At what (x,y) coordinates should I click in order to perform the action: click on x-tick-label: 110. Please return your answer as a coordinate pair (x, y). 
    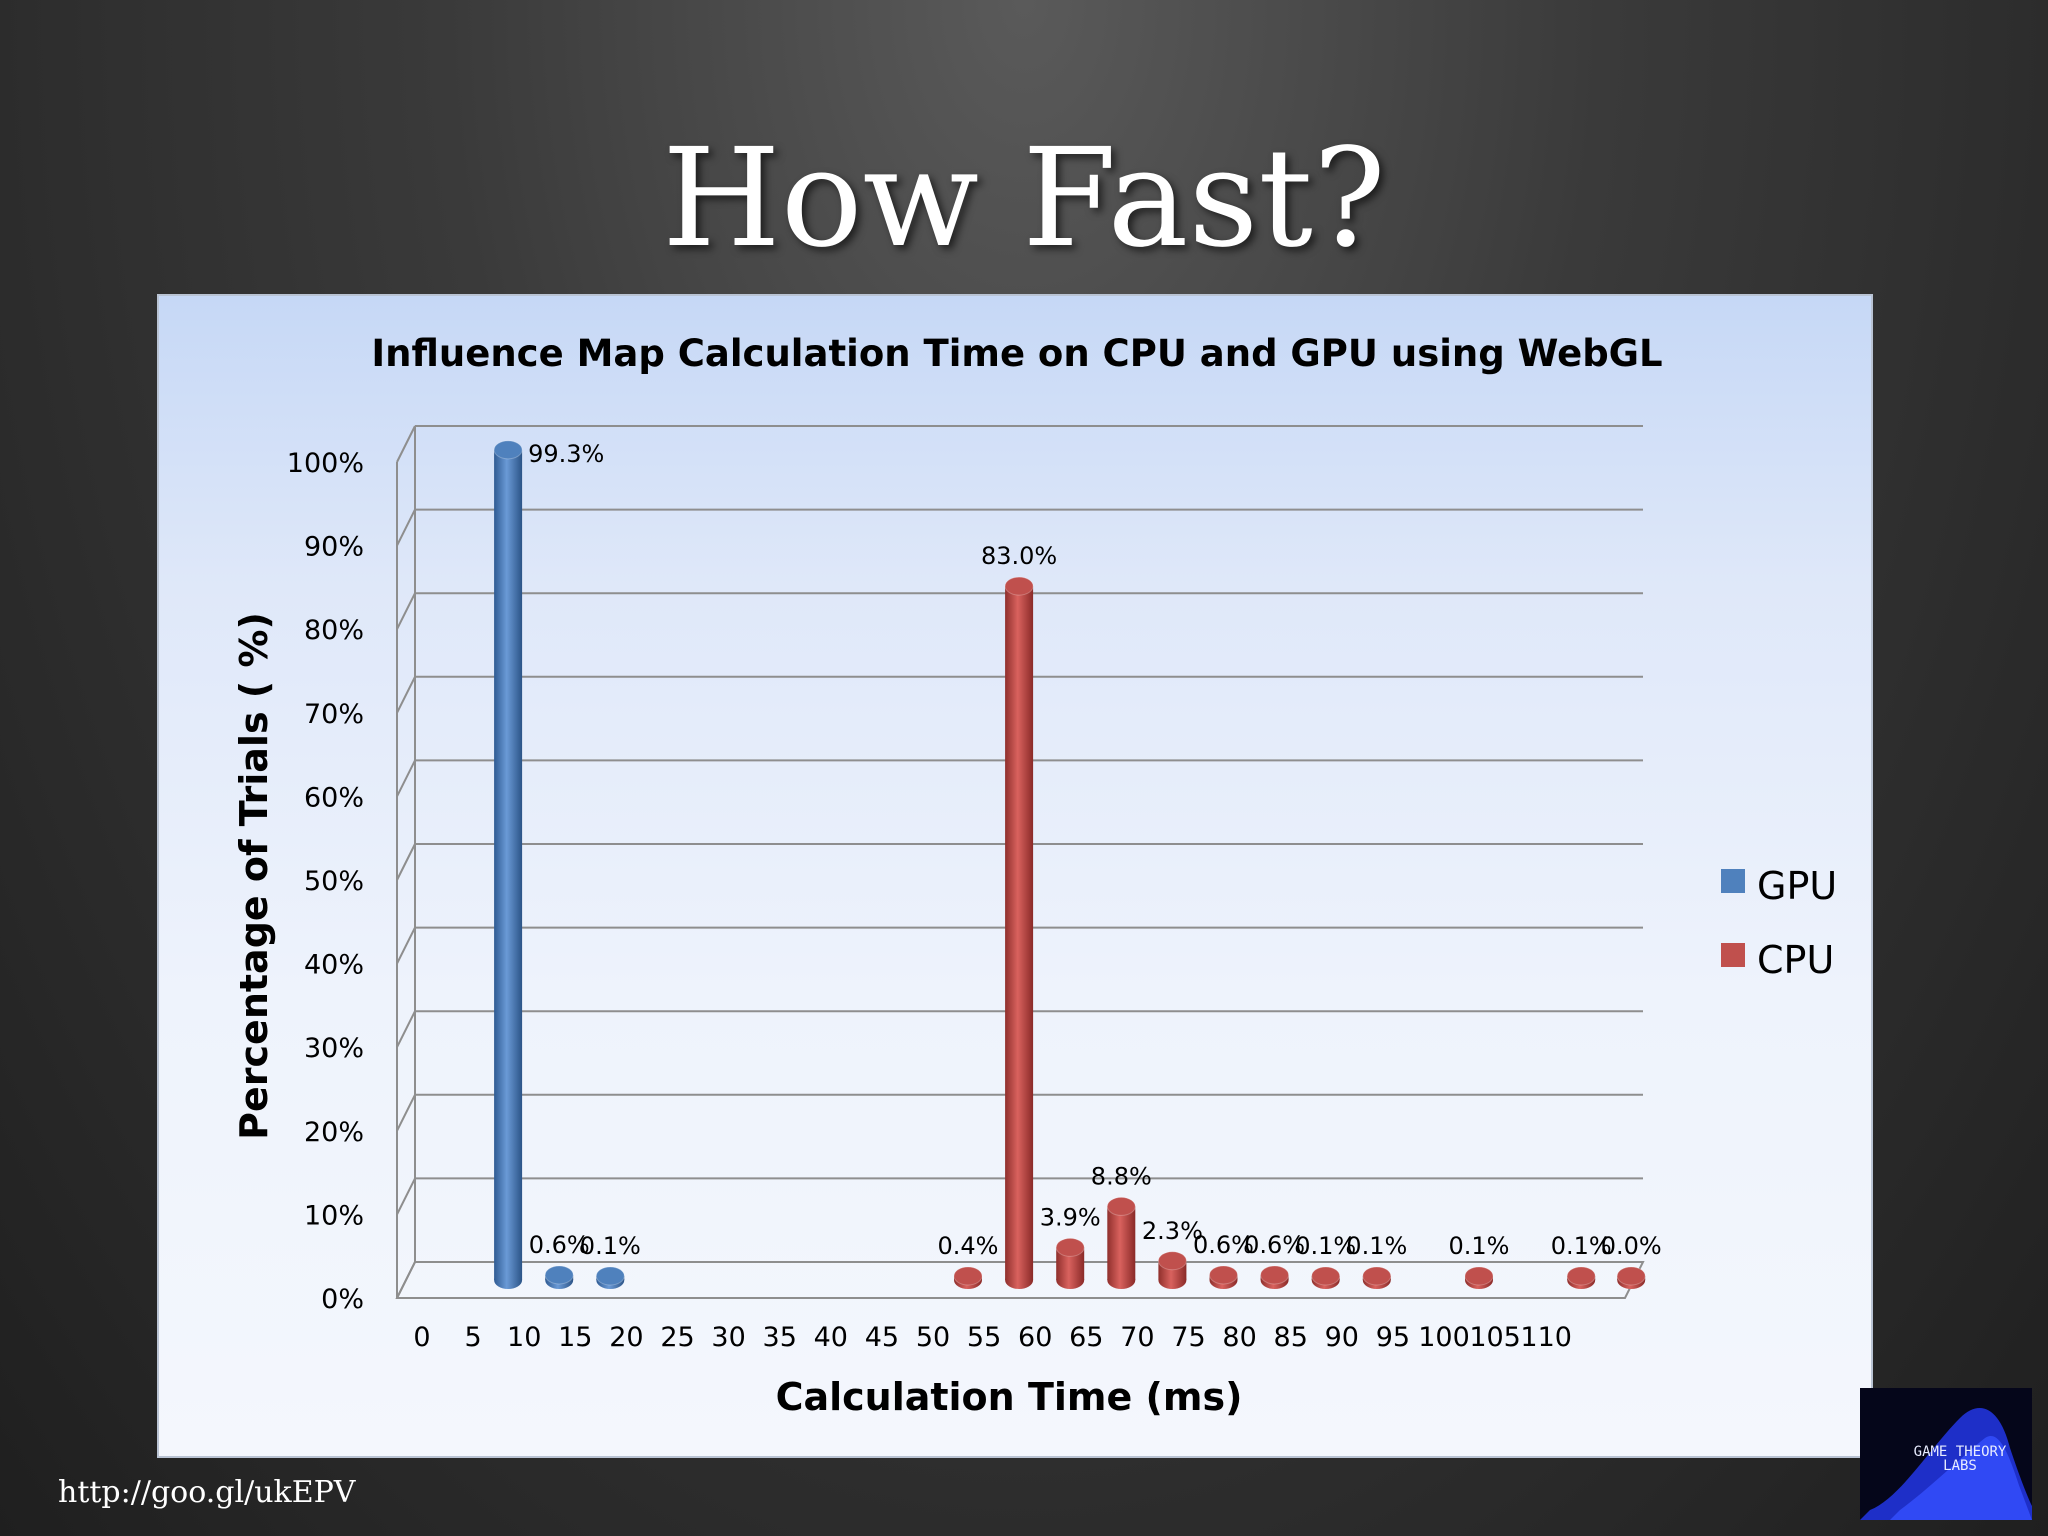
    Looking at the image, I should click on (1546, 1337).